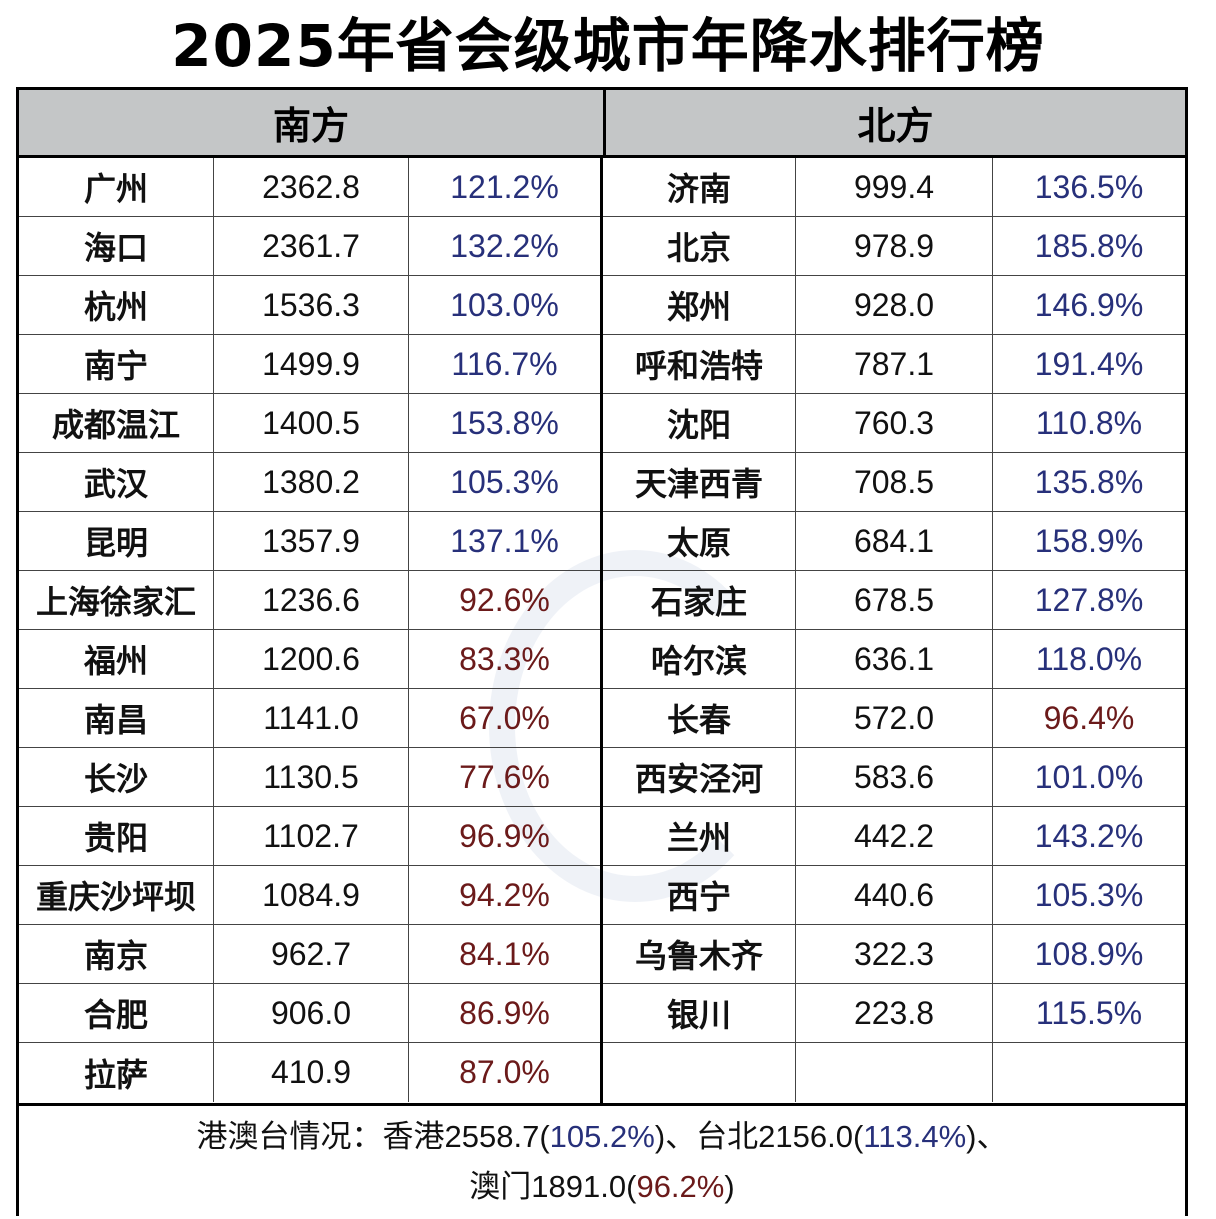  What do you see at coordinates (116, 1072) in the screenshot?
I see `city-name: 拉萨` at bounding box center [116, 1072].